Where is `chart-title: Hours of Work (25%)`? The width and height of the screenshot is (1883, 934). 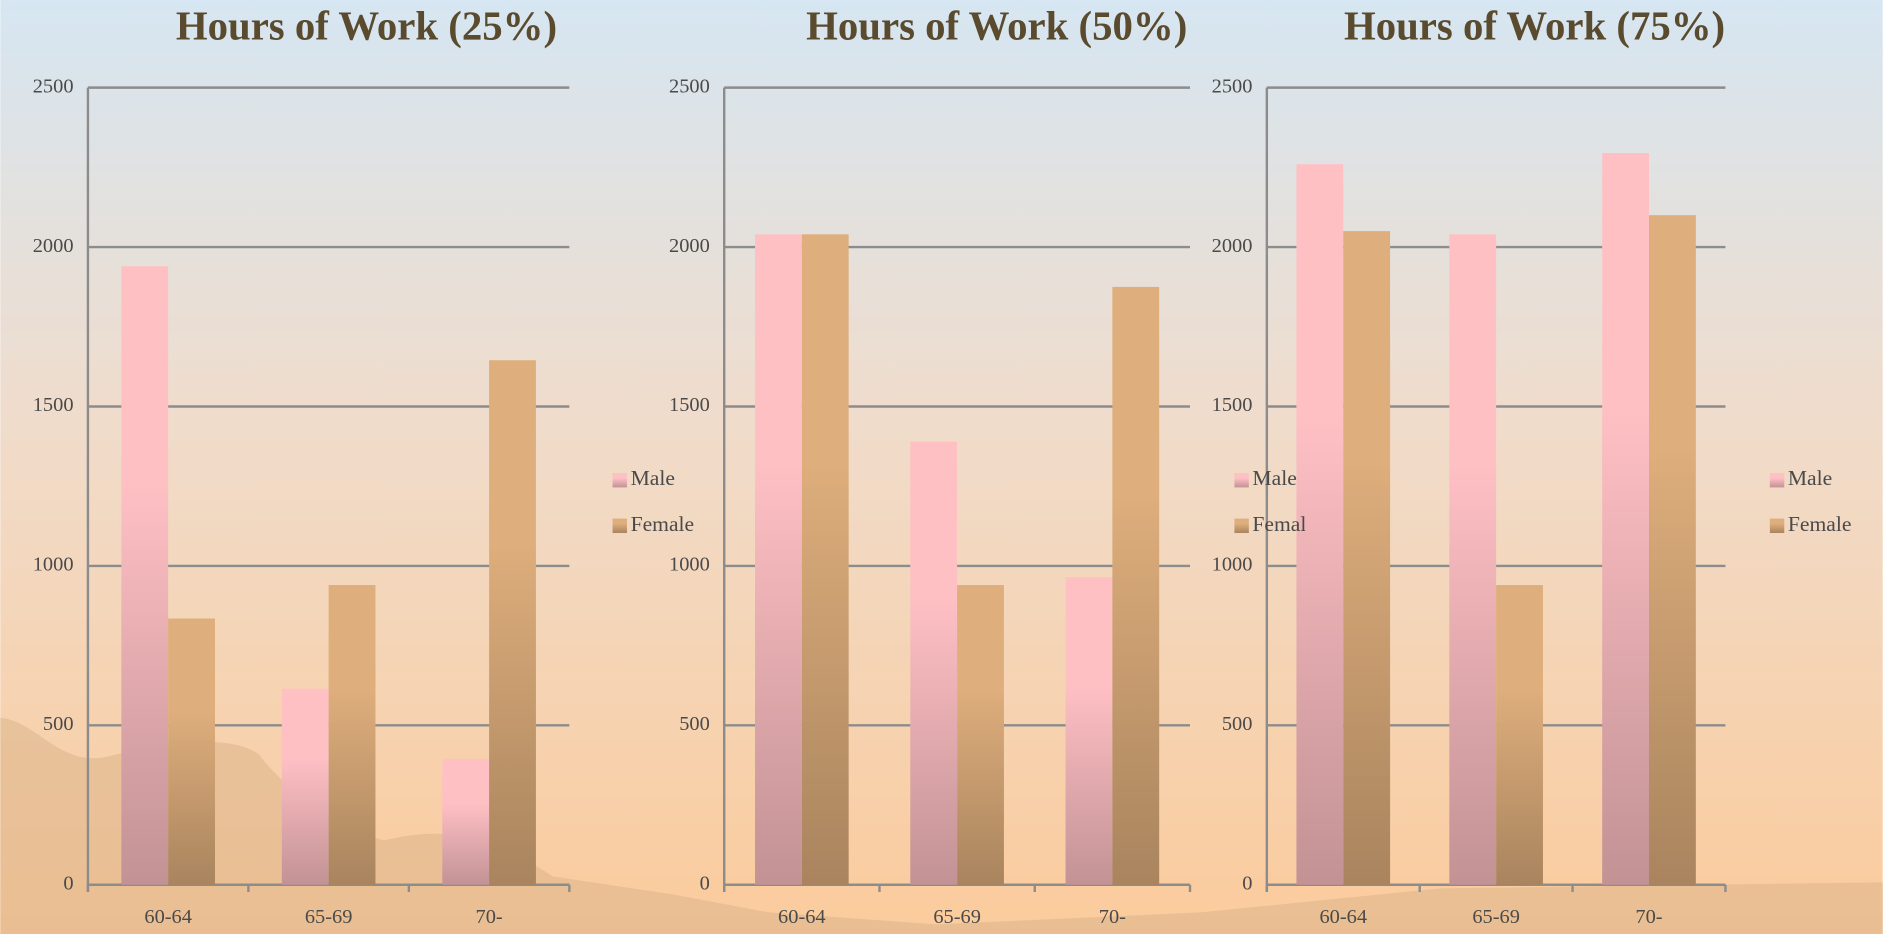
chart-title: Hours of Work (25%) is located at coordinates (366, 25).